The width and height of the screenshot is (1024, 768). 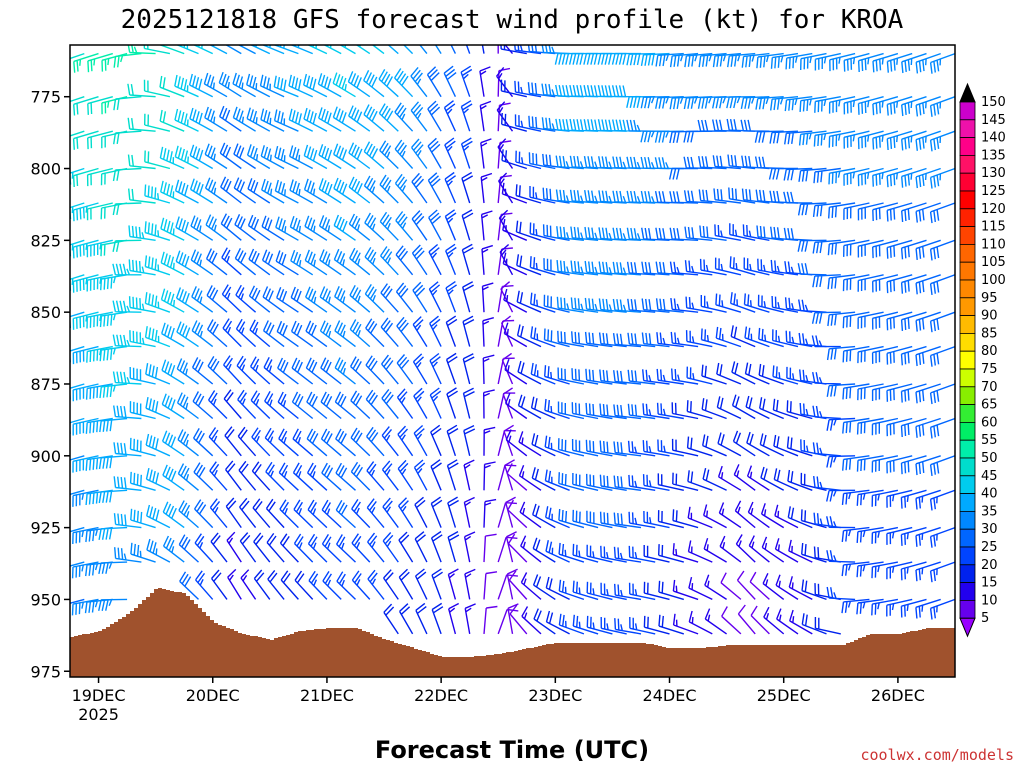 I want to click on y-tick-label: 875, so click(x=45, y=384).